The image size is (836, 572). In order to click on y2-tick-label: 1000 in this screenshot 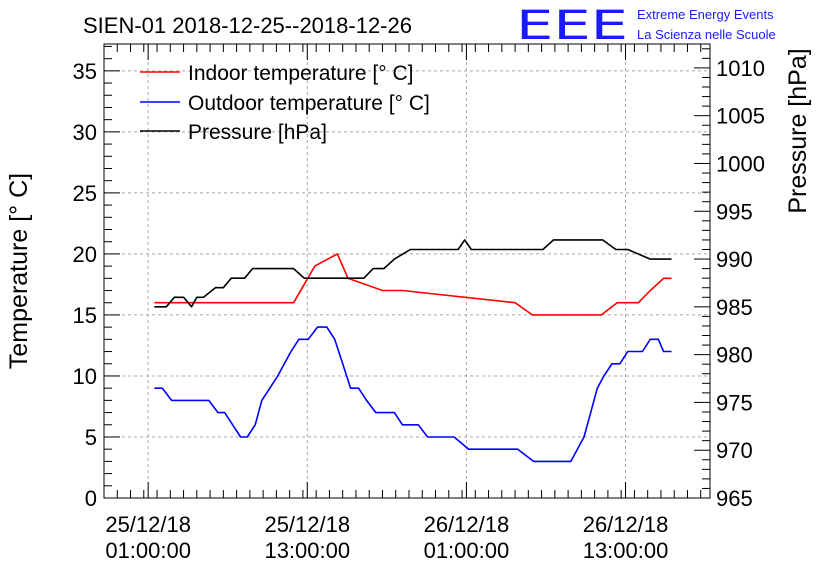, I will do `click(740, 163)`.